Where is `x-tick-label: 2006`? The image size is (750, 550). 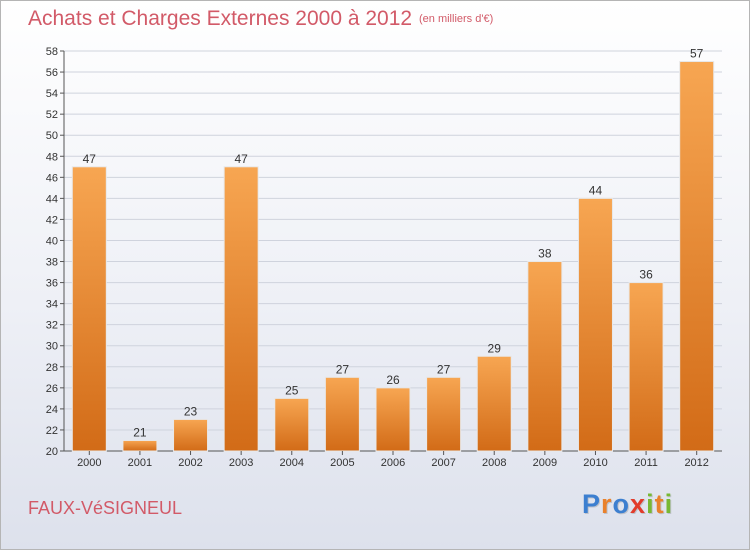 x-tick-label: 2006 is located at coordinates (393, 463).